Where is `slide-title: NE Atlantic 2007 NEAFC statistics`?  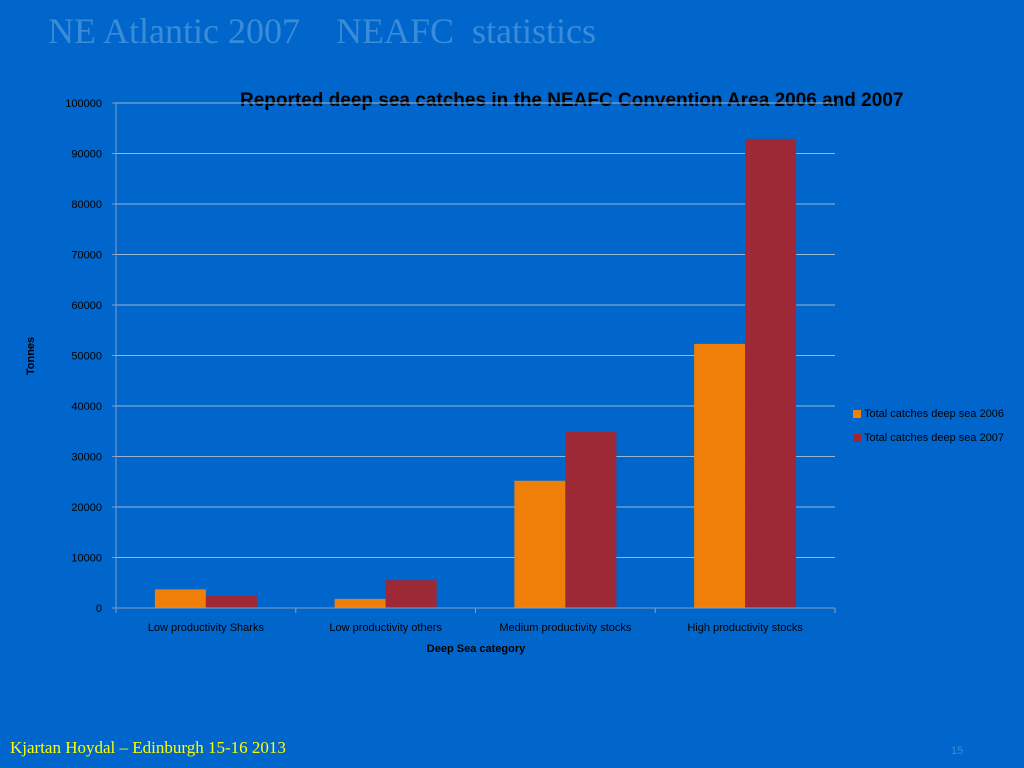
slide-title: NE Atlantic 2007 NEAFC statistics is located at coordinates (322, 31).